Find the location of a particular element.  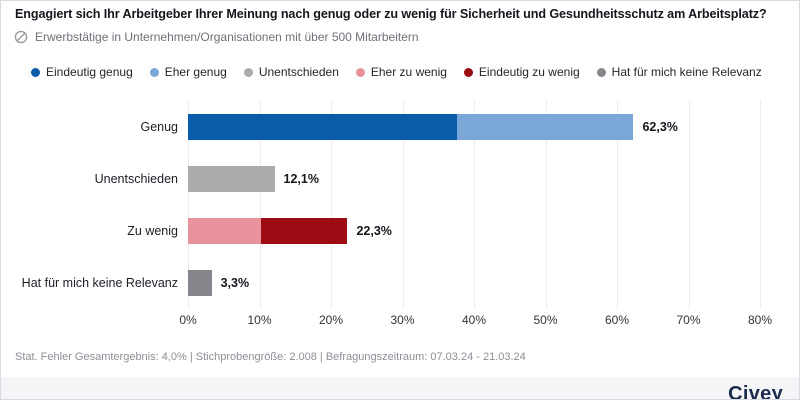

x-tick-label: 10% is located at coordinates (259, 320).